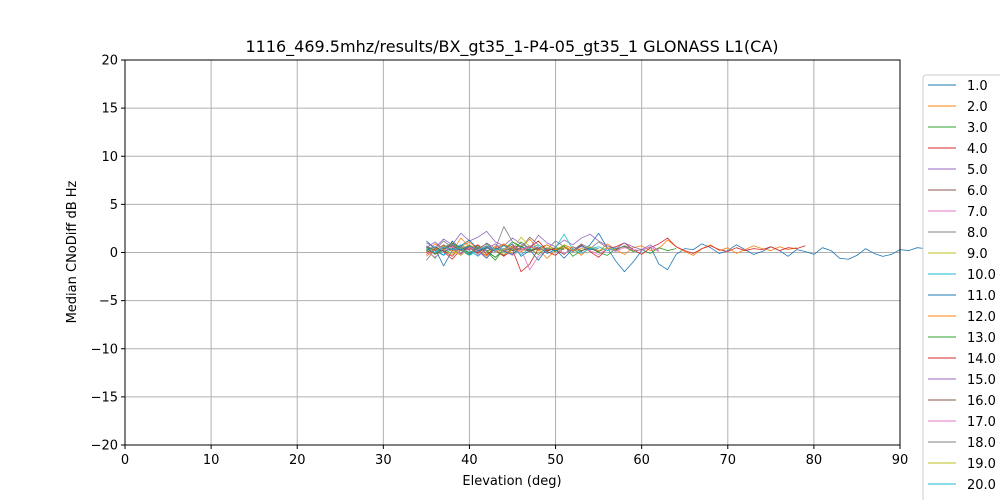 The height and width of the screenshot is (500, 1000). I want to click on legend-label: 9.0, so click(977, 254).